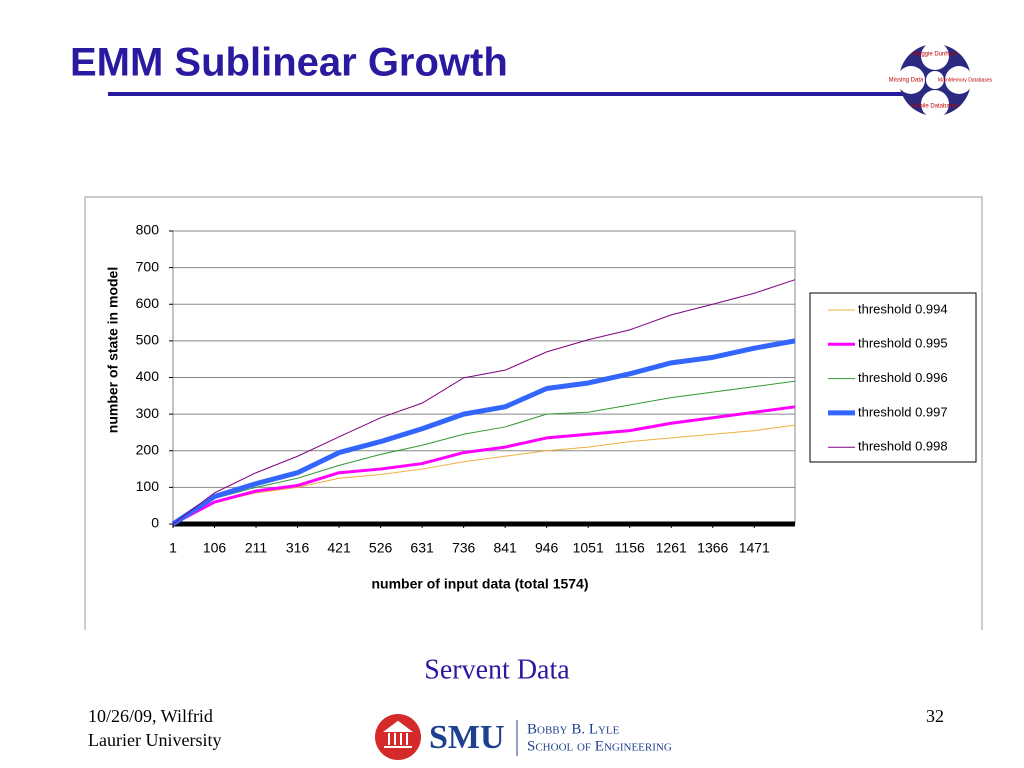 The height and width of the screenshot is (768, 1024). I want to click on y-tick-label: 0, so click(155, 523).